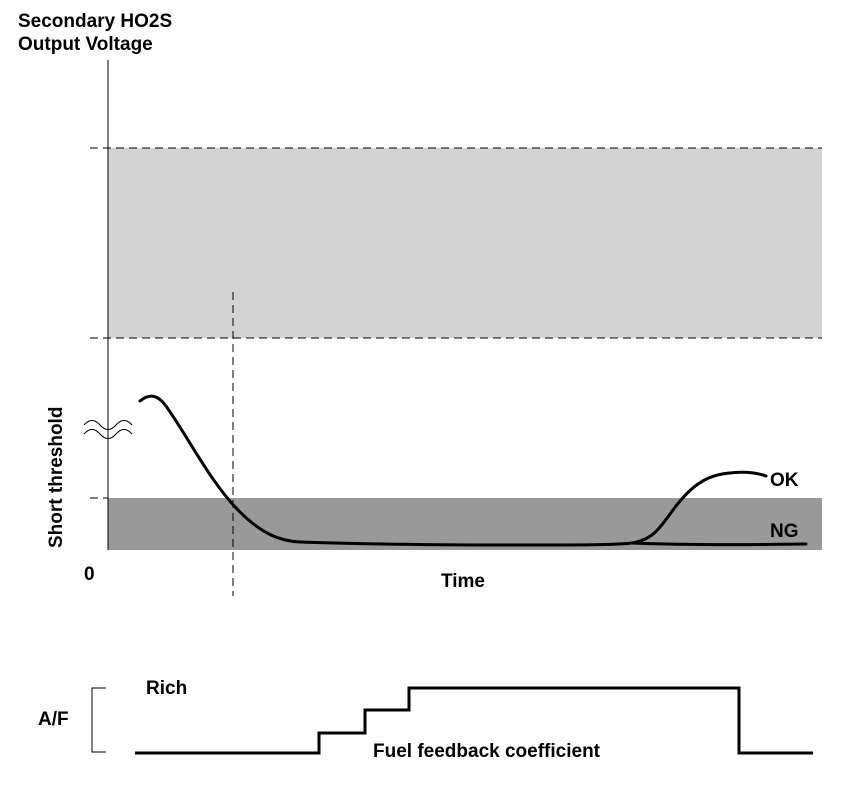  What do you see at coordinates (784, 480) in the screenshot?
I see `ok-label: OK` at bounding box center [784, 480].